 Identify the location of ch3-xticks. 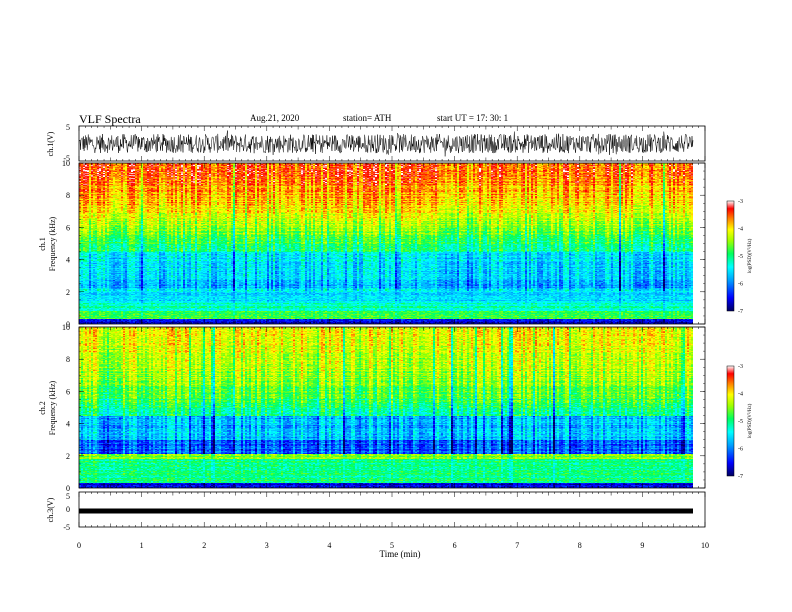
(392, 509).